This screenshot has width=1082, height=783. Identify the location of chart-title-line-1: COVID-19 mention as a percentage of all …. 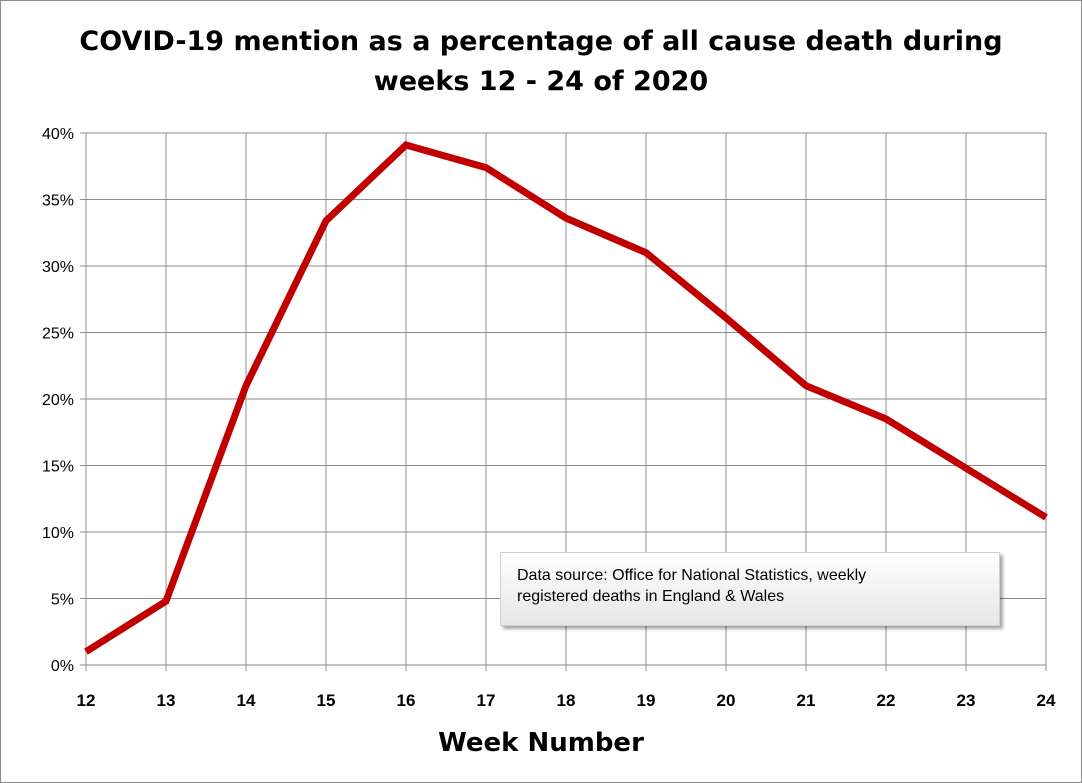
(541, 41).